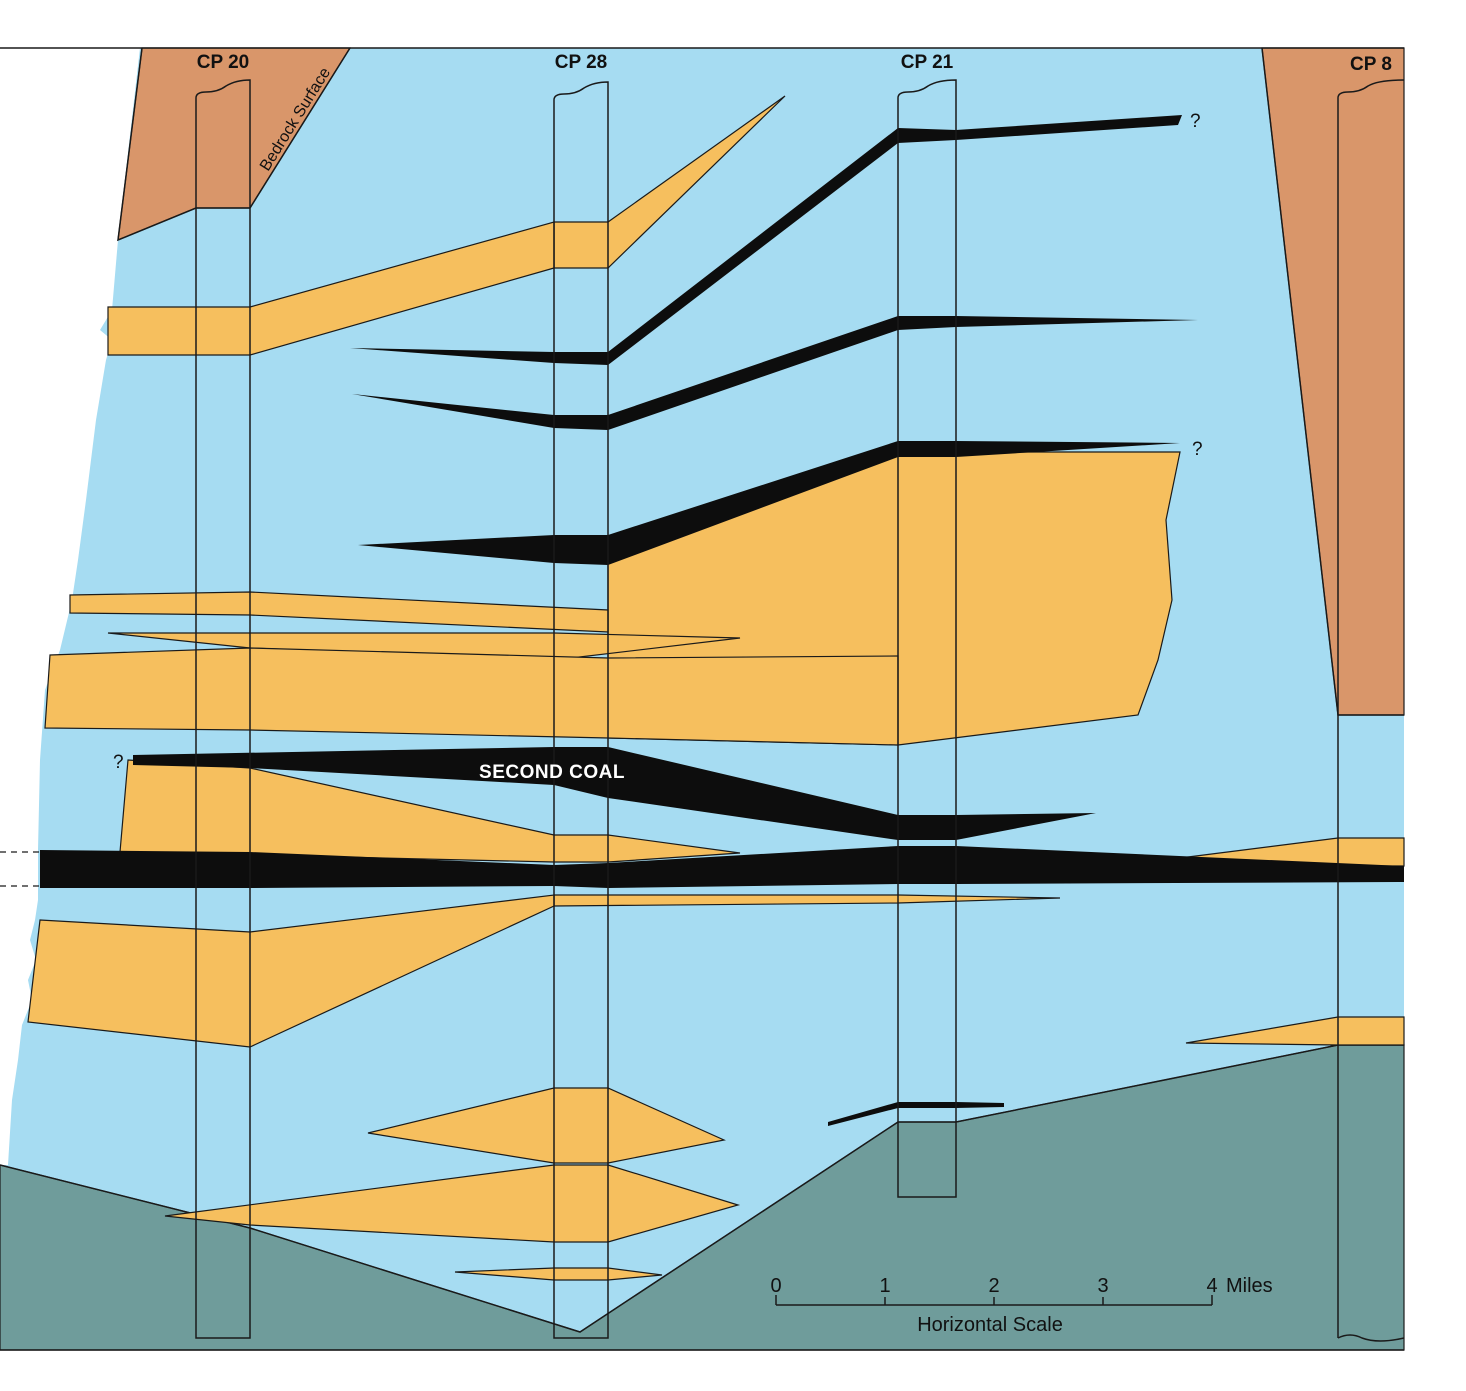  Describe the element at coordinates (118, 762) in the screenshot. I see `uncertain-marker-3: ?` at that location.